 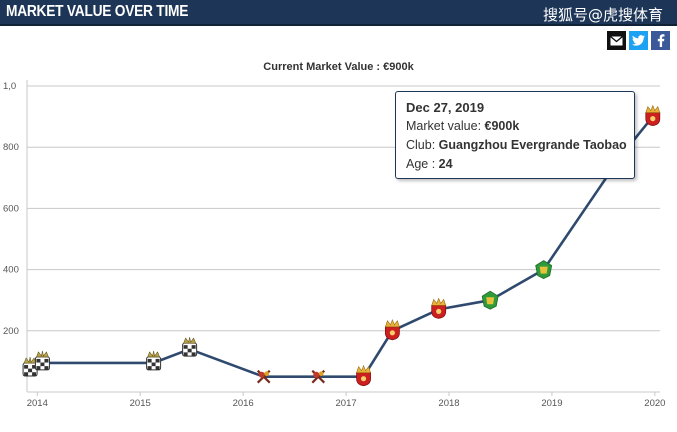 I want to click on share-facebook-button, so click(x=660, y=40).